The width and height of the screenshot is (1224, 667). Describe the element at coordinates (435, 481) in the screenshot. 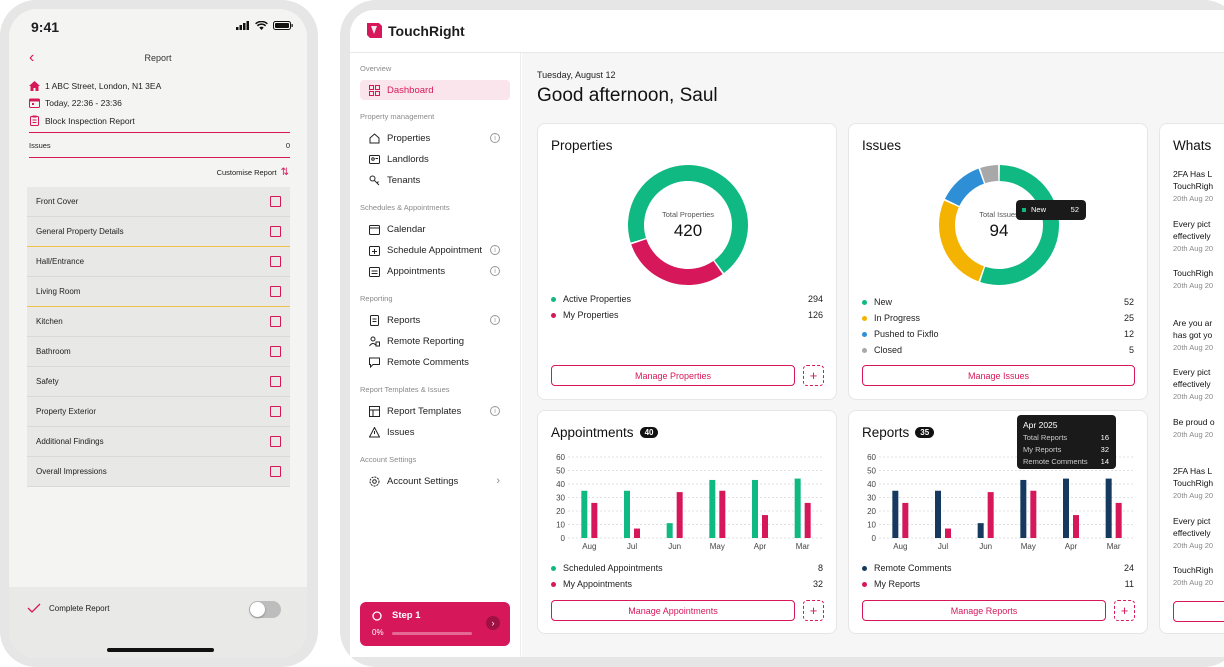

I see `sidebar-item-account-settings: Account Settings ›` at that location.